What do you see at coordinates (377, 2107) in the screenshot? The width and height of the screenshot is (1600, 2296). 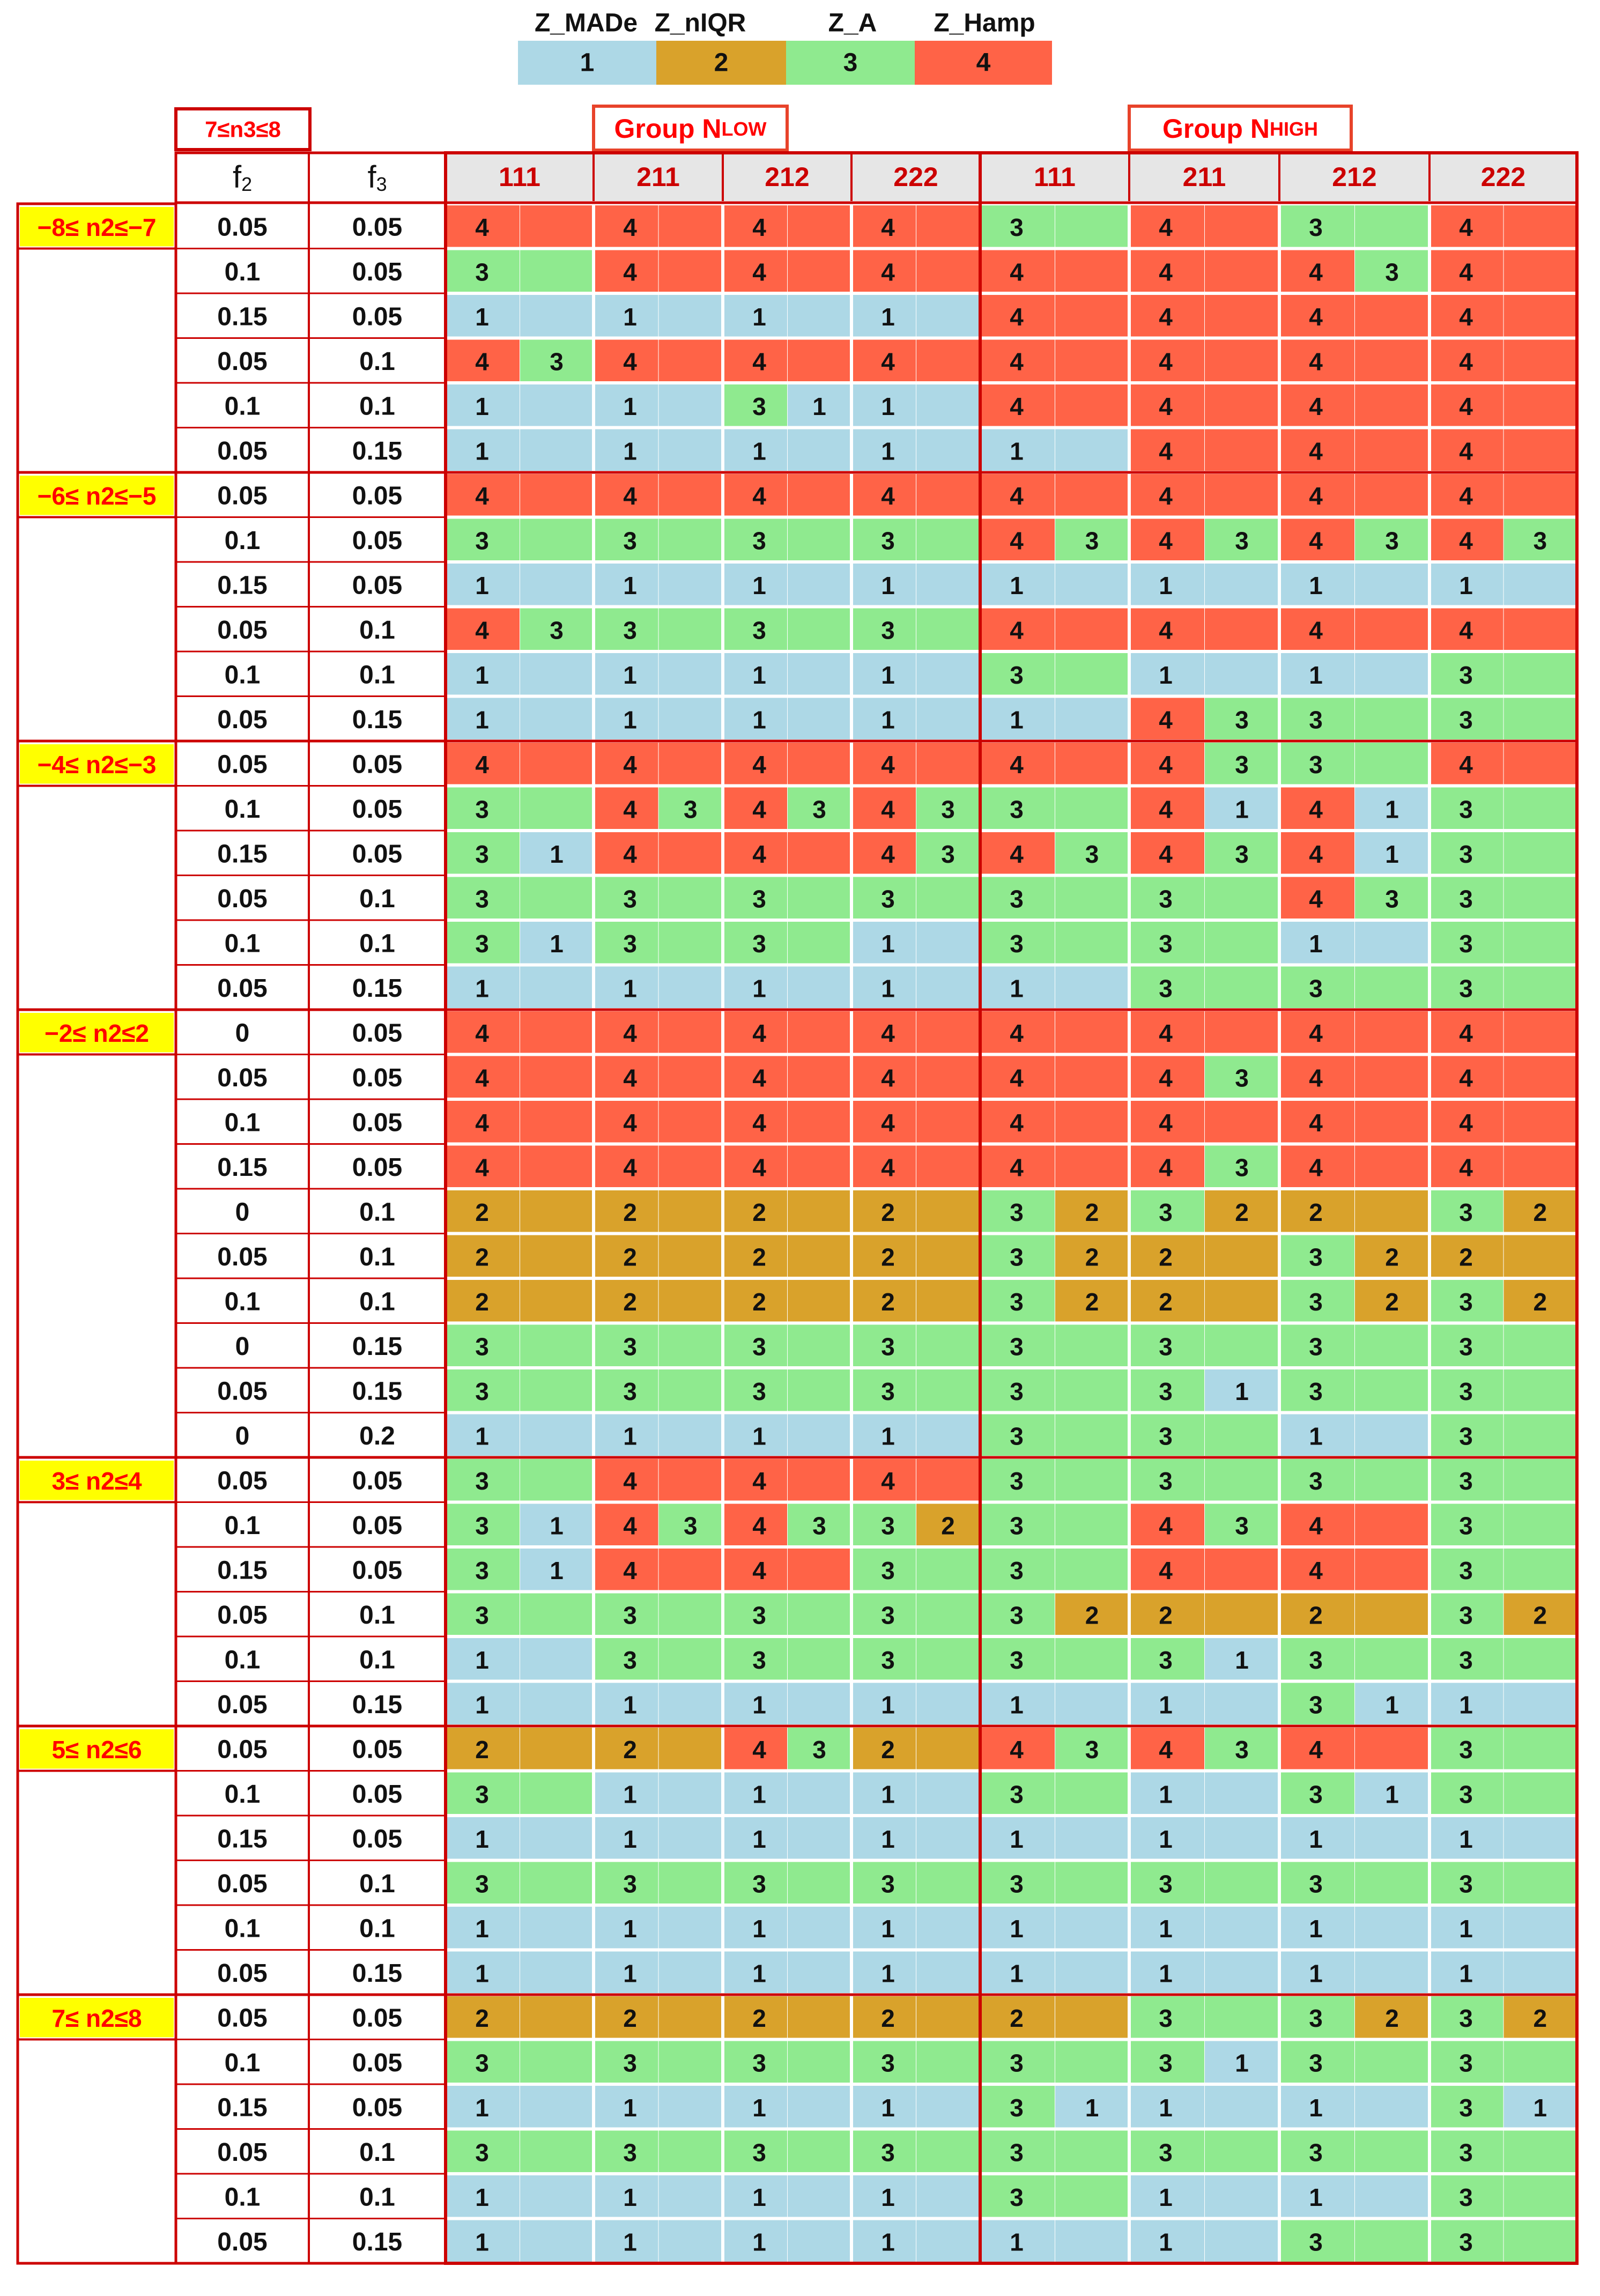 I see `f3-value: 0.05` at bounding box center [377, 2107].